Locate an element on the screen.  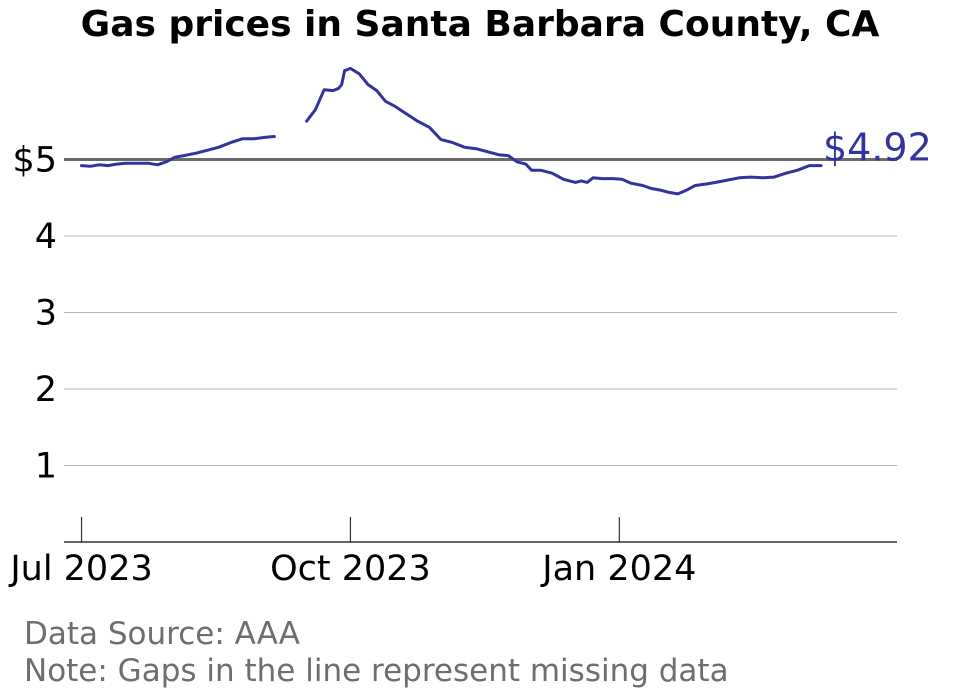
last-value-label: $4.92 is located at coordinates (877, 148).